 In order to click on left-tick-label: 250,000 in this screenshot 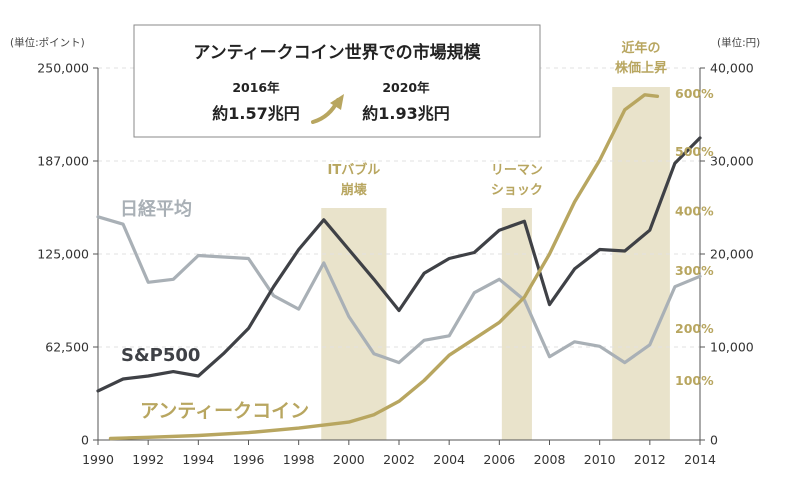, I will do `click(63, 68)`.